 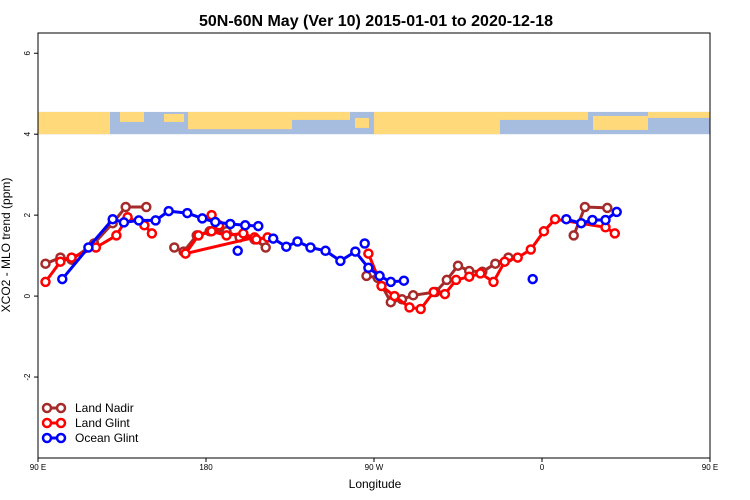 I want to click on x-tick-label: 90 W, so click(x=374, y=467).